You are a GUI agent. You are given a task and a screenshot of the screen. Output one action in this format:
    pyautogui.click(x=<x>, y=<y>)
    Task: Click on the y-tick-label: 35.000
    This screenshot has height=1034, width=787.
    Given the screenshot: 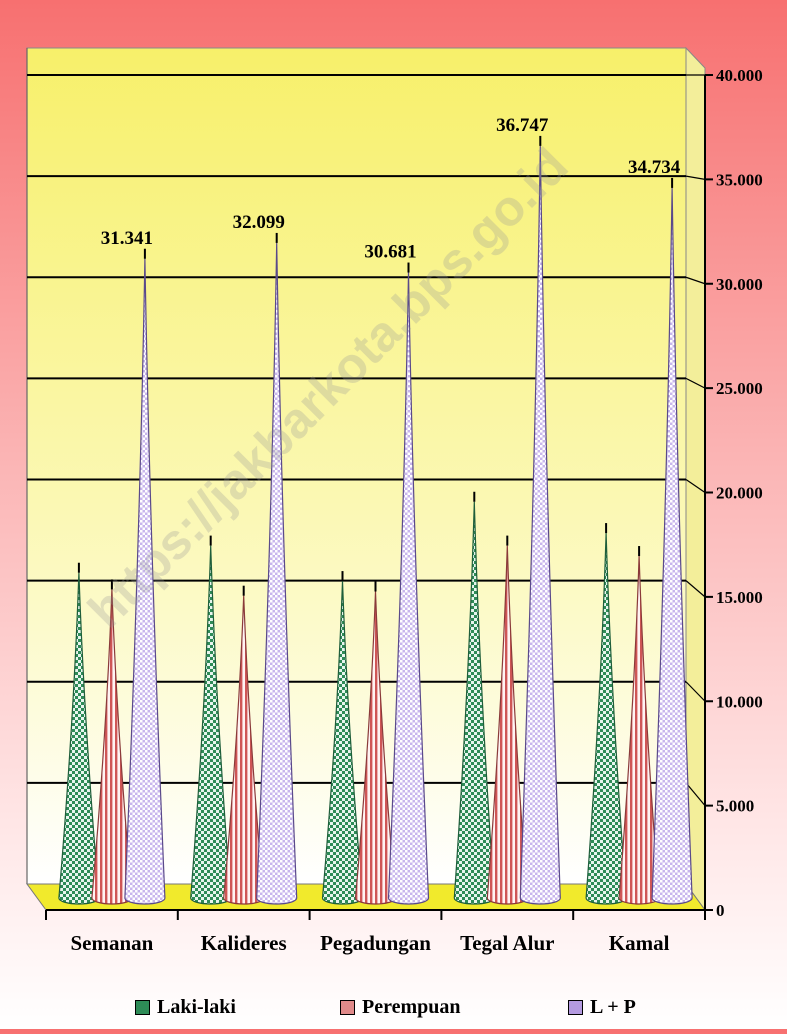 What is the action you would take?
    pyautogui.click(x=739, y=179)
    